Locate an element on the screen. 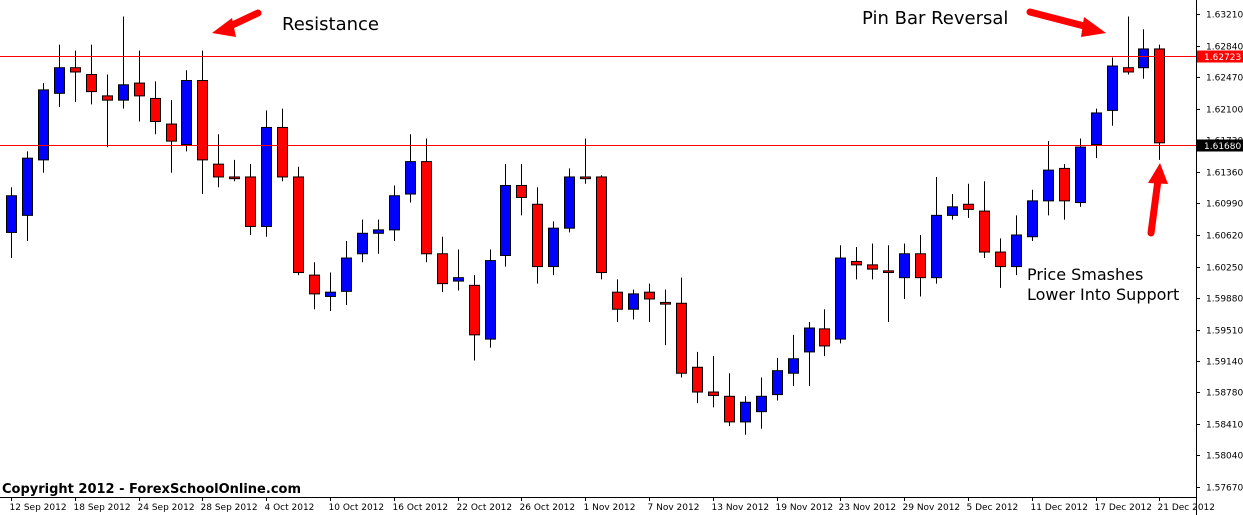 This screenshot has height=515, width=1243. price-tick-label: 1.59880 is located at coordinates (1224, 300).